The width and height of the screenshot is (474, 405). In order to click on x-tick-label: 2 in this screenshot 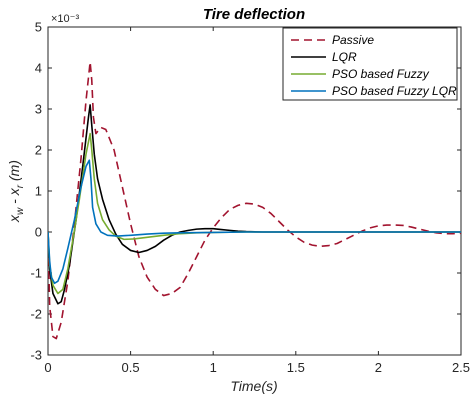, I will do `click(378, 367)`.